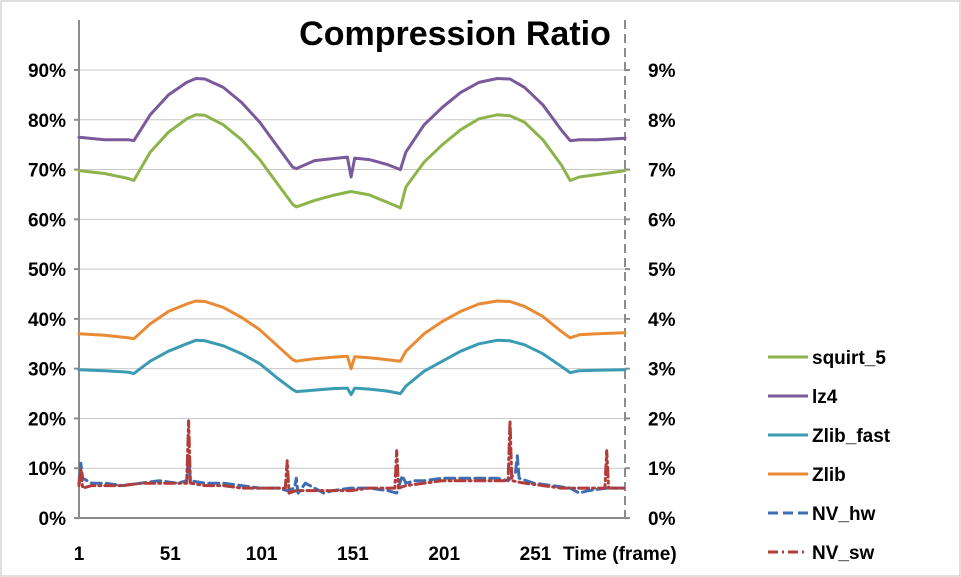 The height and width of the screenshot is (577, 961). What do you see at coordinates (352, 335) in the screenshot?
I see `series-line-zlib` at bounding box center [352, 335].